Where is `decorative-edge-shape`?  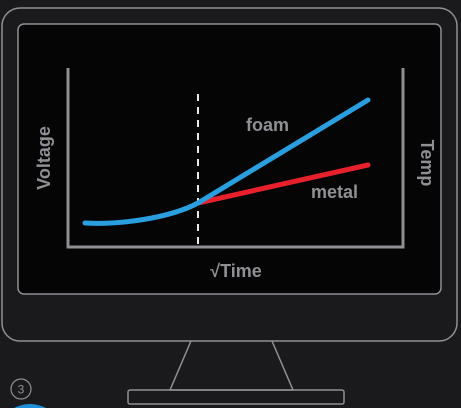 decorative-edge-shape is located at coordinates (30, 406).